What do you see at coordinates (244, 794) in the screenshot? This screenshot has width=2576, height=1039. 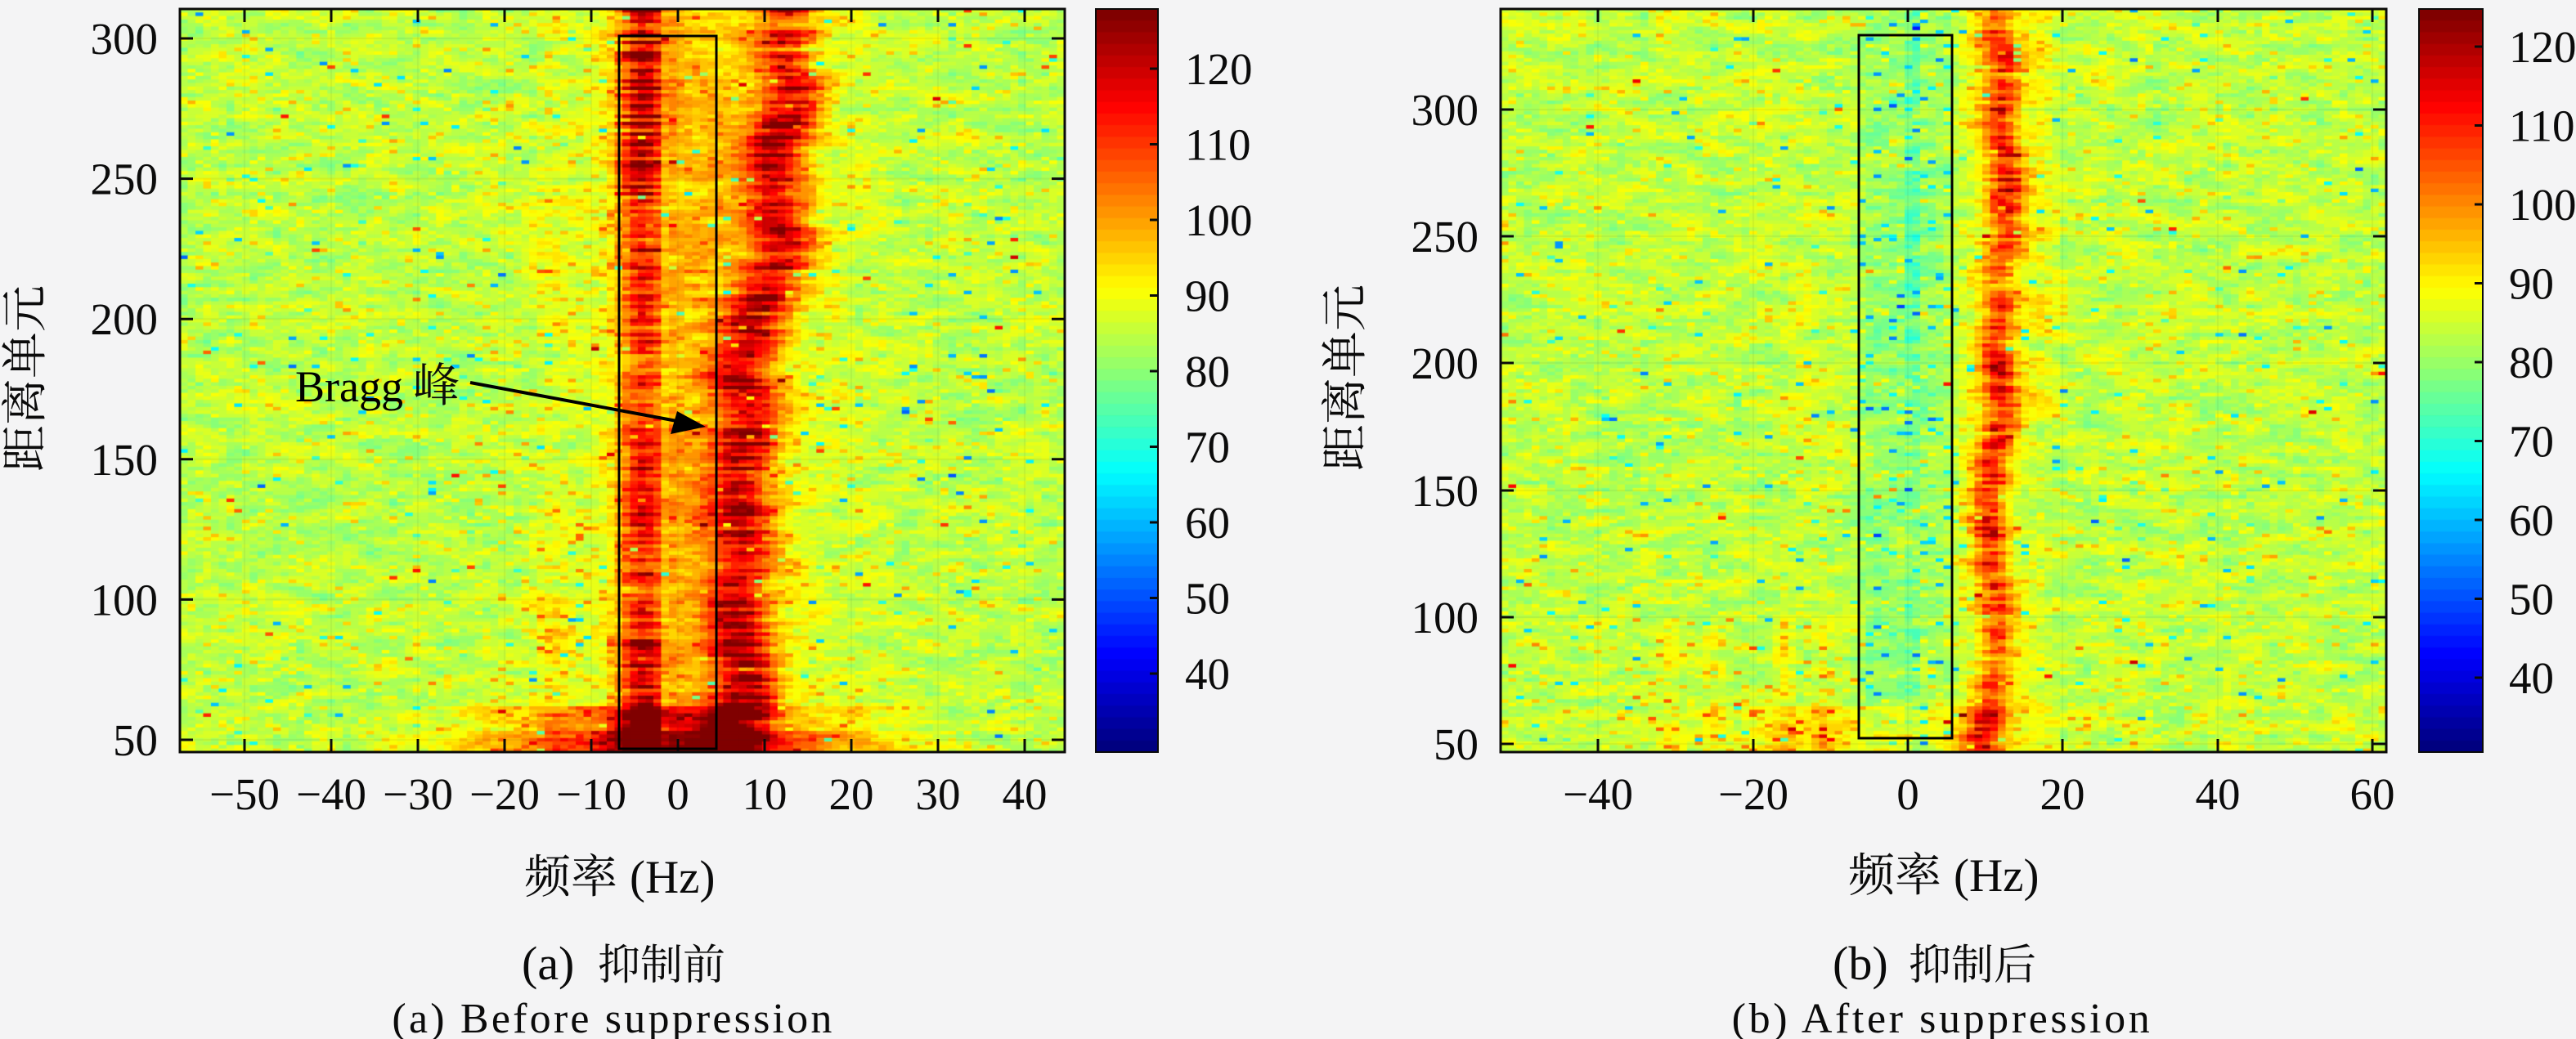 I see `svg-text: −50` at bounding box center [244, 794].